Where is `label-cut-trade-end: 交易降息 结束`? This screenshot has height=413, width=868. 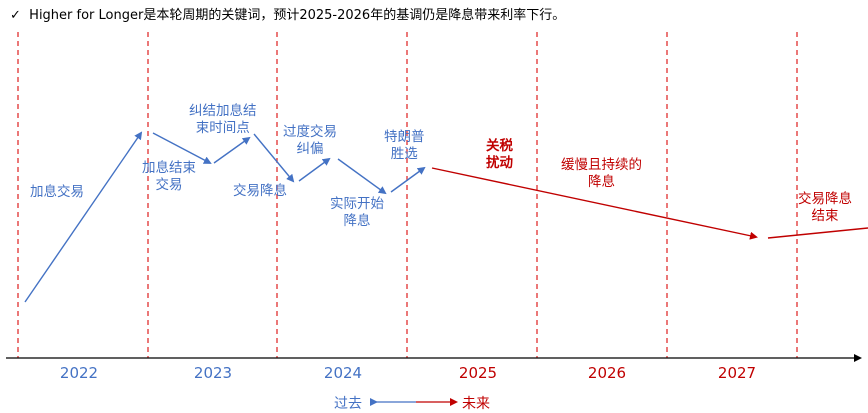 label-cut-trade-end: 交易降息 结束 is located at coordinates (825, 207).